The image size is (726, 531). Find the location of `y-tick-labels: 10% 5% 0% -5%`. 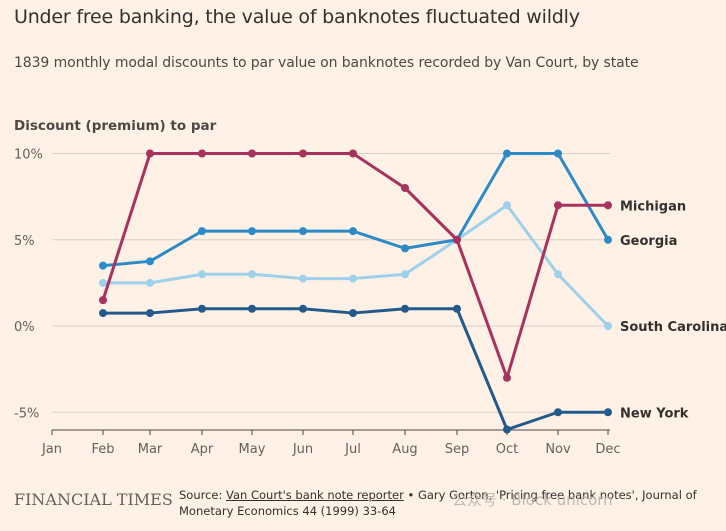

y-tick-labels: 10% 5% 0% -5% is located at coordinates (28, 285).